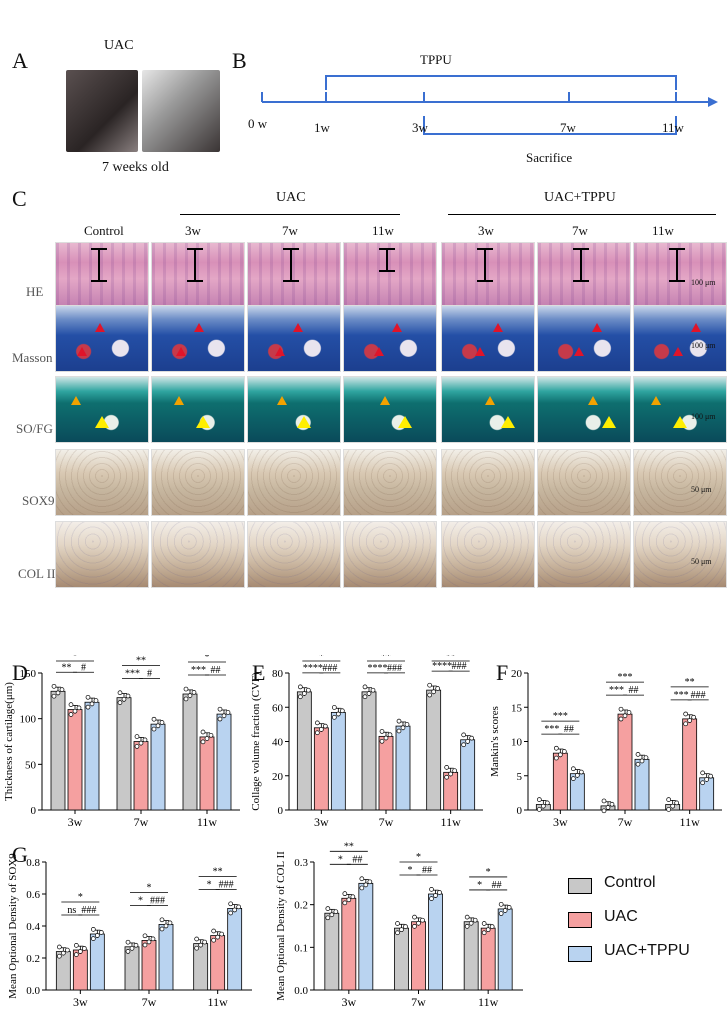  Describe the element at coordinates (520, 777) in the screenshot. I see `y-tick-label: 5` at that location.